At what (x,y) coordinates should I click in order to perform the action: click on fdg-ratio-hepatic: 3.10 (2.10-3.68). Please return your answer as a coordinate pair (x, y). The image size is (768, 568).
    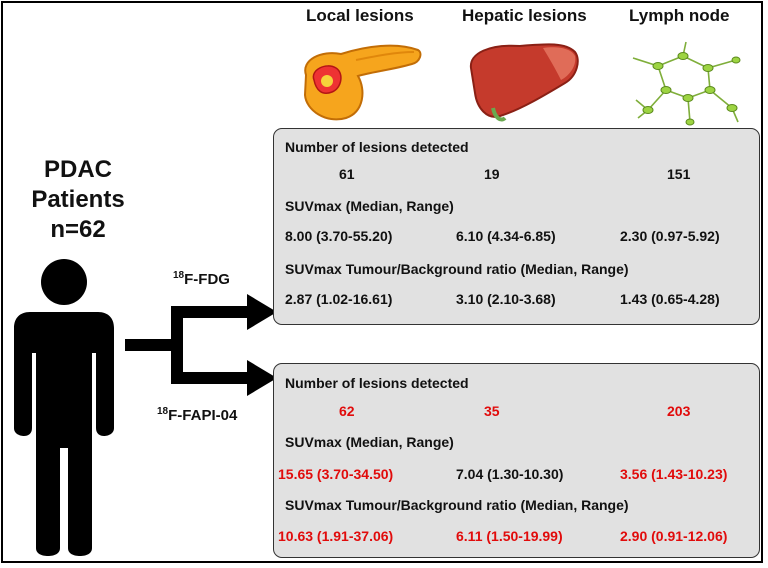
    Looking at the image, I should click on (506, 299).